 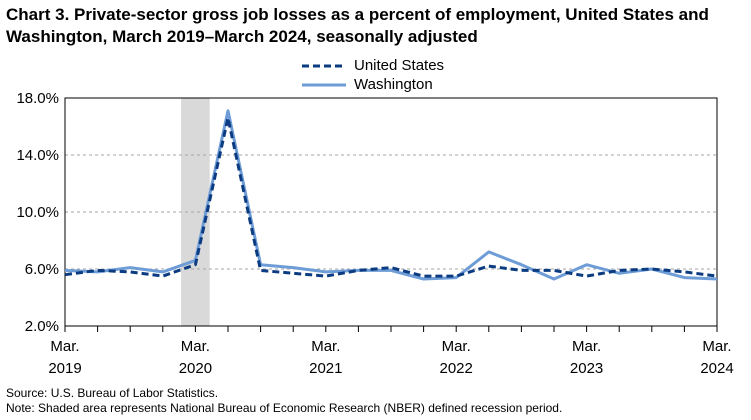 What do you see at coordinates (37, 212) in the screenshot?
I see `y-tick-label: 10.0%` at bounding box center [37, 212].